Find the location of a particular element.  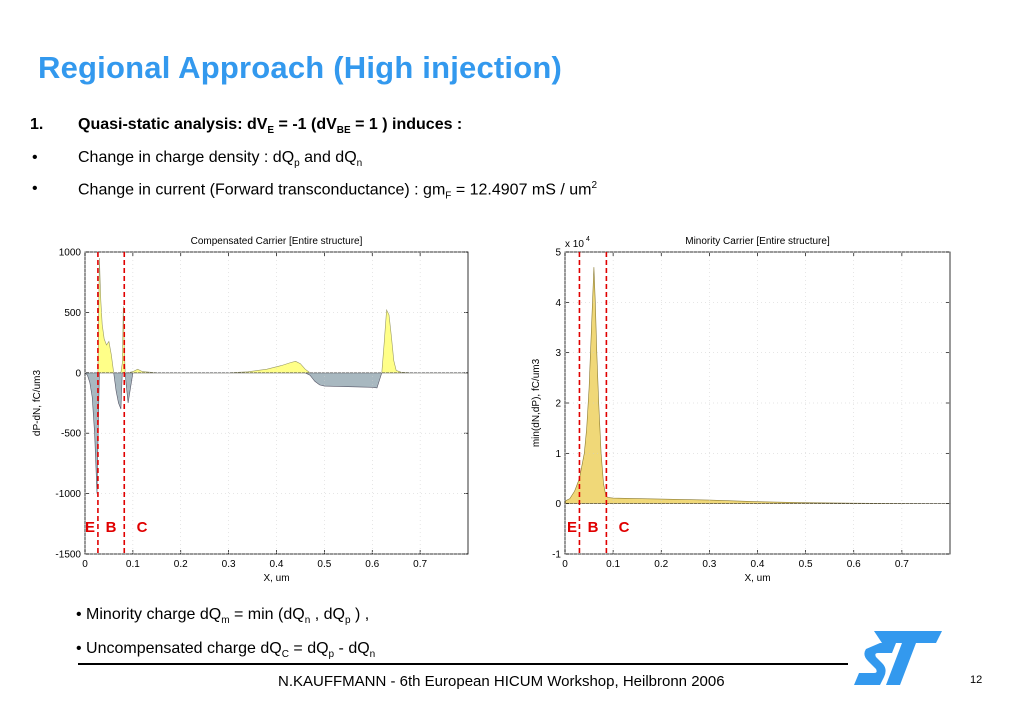

y-axis-label: min(dN,dP), fC/um3 is located at coordinates (536, 402).